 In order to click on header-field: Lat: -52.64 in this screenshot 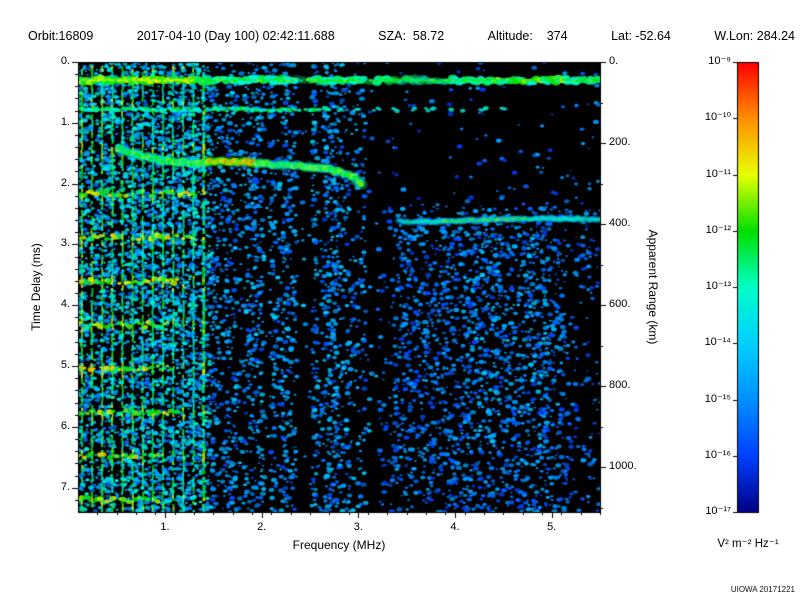, I will do `click(641, 36)`.